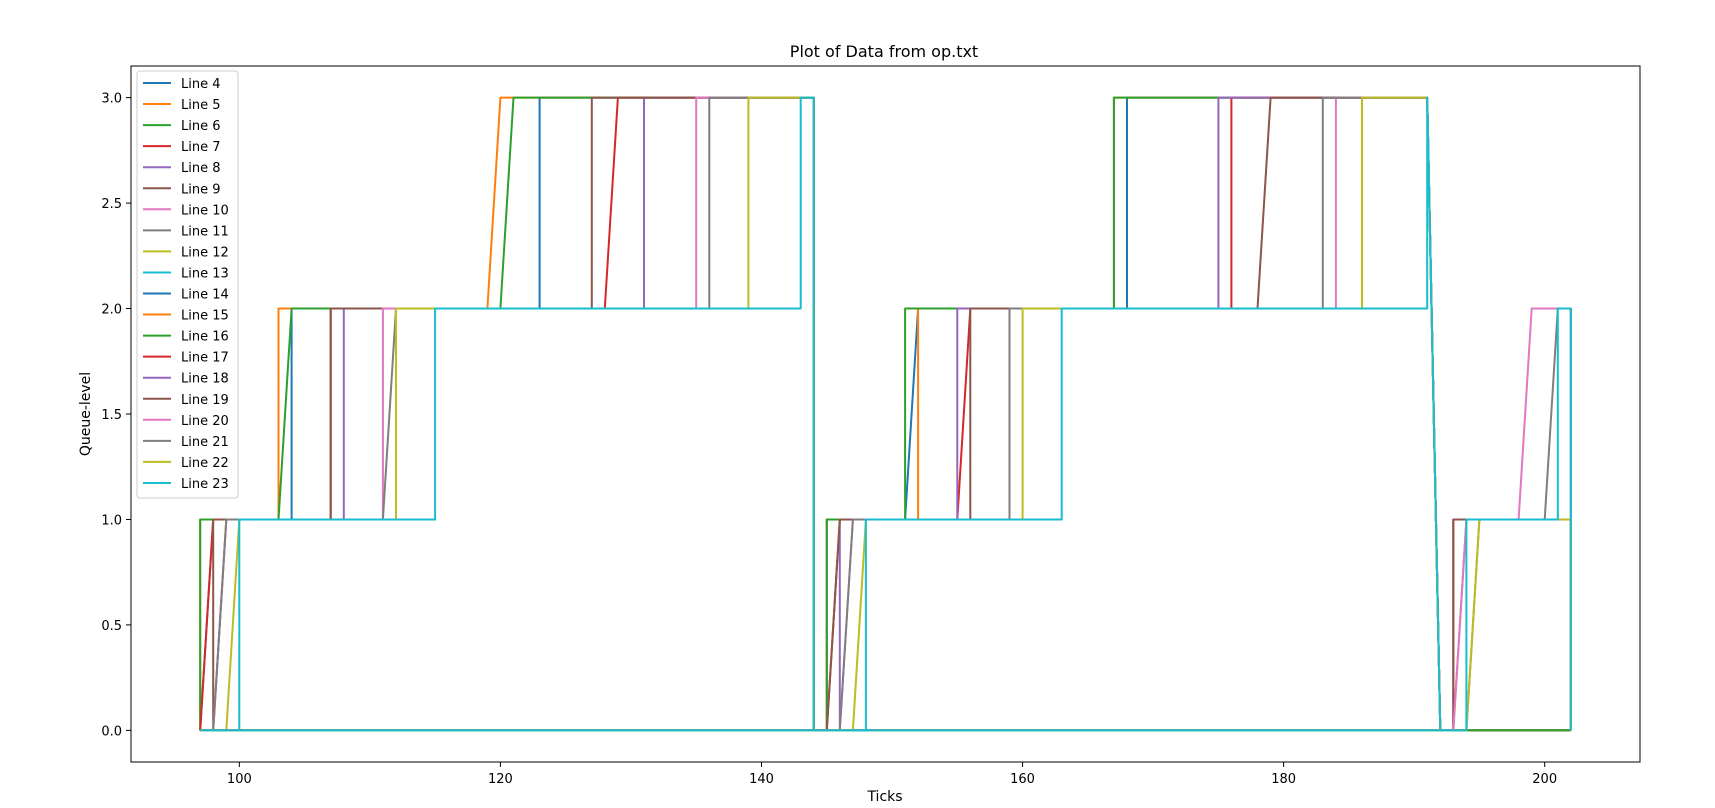 The height and width of the screenshot is (808, 1715). Describe the element at coordinates (1022, 779) in the screenshot. I see `x-tick-label: 160` at that location.